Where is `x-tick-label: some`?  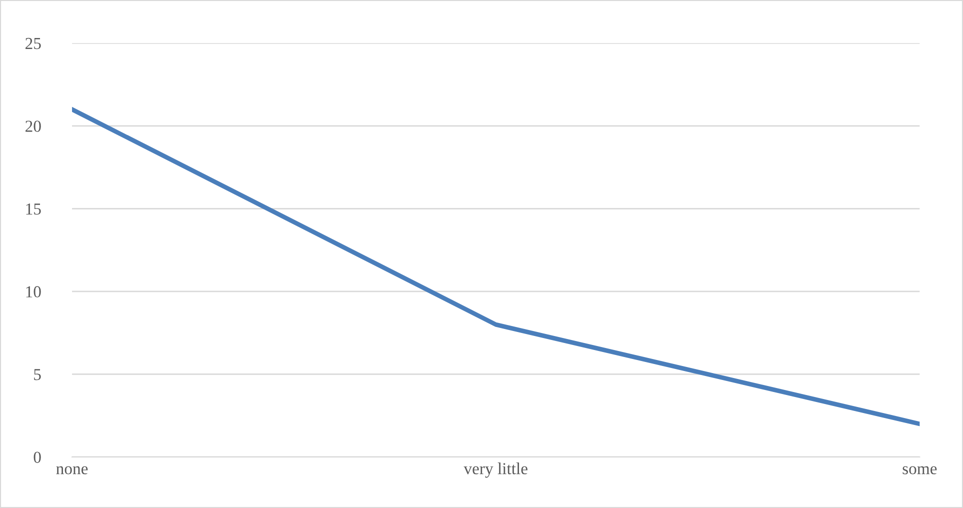 x-tick-label: some is located at coordinates (919, 470).